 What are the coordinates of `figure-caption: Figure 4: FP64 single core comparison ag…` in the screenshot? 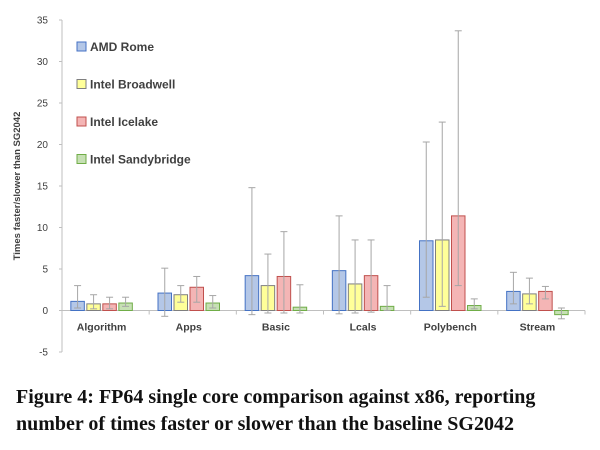 It's located at (302, 411).